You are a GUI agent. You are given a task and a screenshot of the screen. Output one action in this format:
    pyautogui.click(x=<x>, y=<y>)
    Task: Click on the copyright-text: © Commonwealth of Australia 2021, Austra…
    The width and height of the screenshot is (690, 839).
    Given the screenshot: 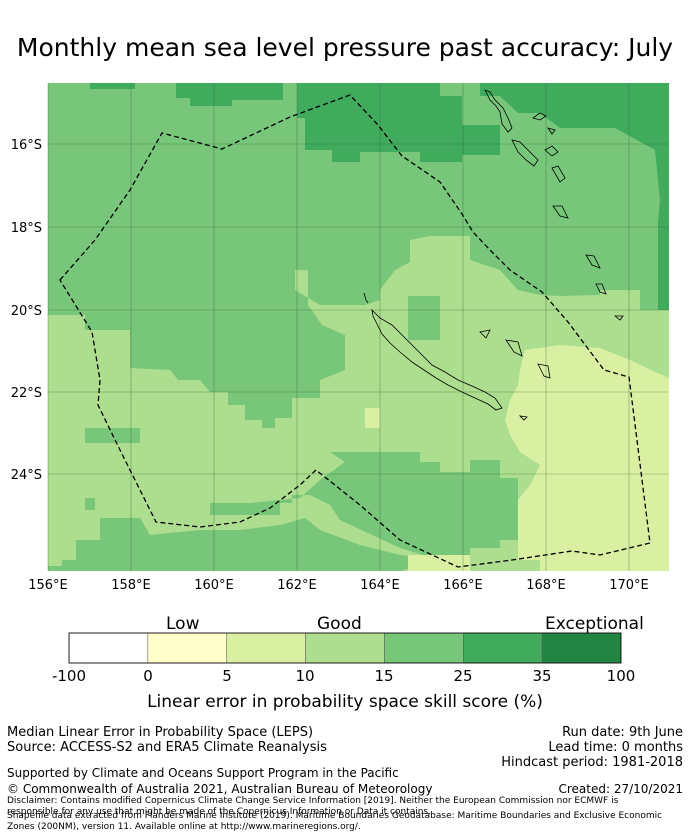 What is the action you would take?
    pyautogui.click(x=220, y=789)
    